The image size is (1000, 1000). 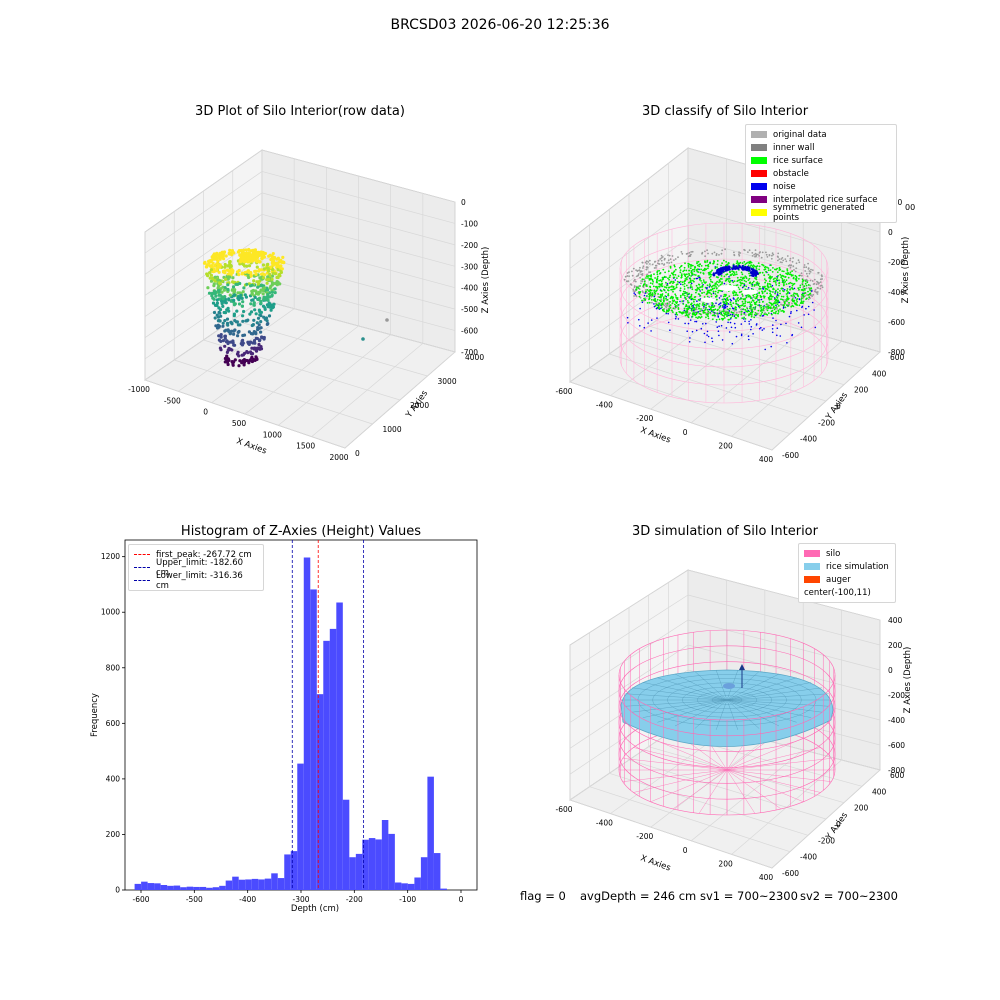 What do you see at coordinates (910, 207) in the screenshot?
I see `classify-ztop-label: 00` at bounding box center [910, 207].